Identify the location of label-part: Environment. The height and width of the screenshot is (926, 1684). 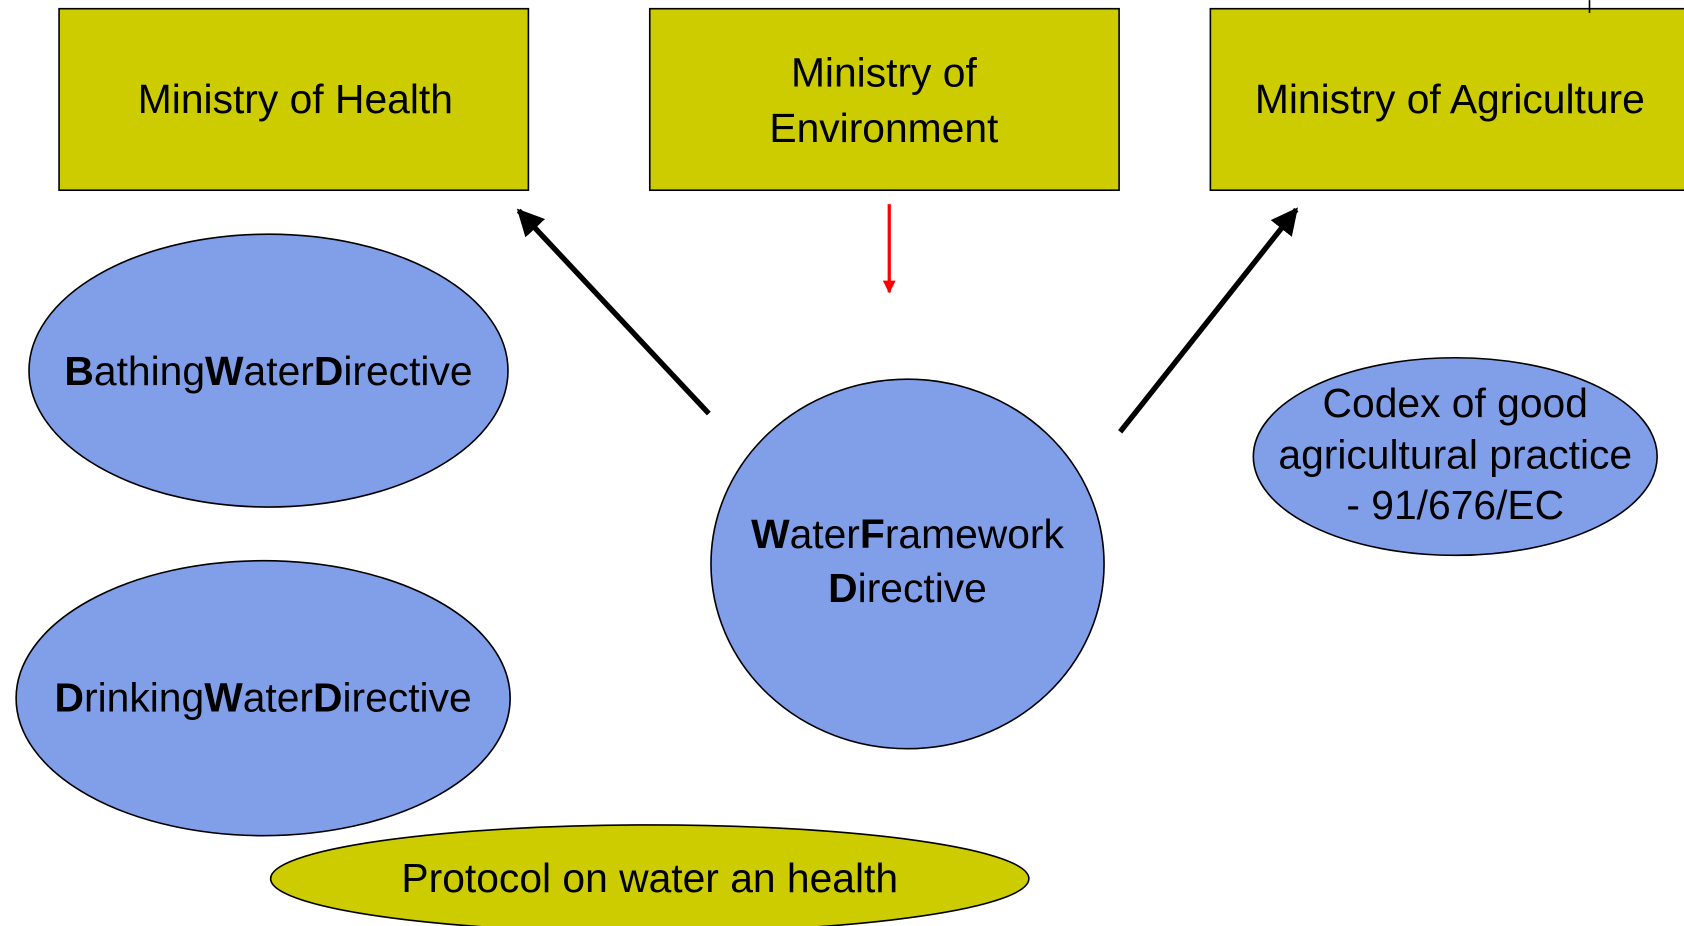
(884, 128).